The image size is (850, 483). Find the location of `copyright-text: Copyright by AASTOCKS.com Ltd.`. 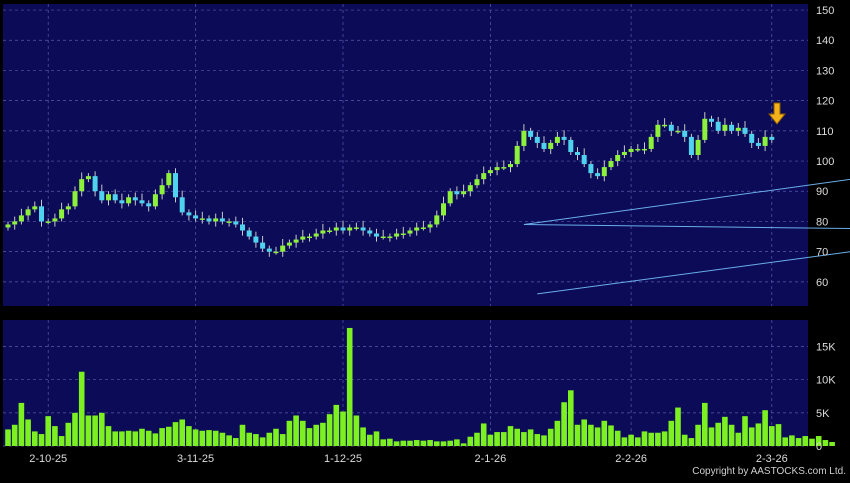

copyright-text: Copyright by AASTOCKS.com Ltd. is located at coordinates (769, 471).